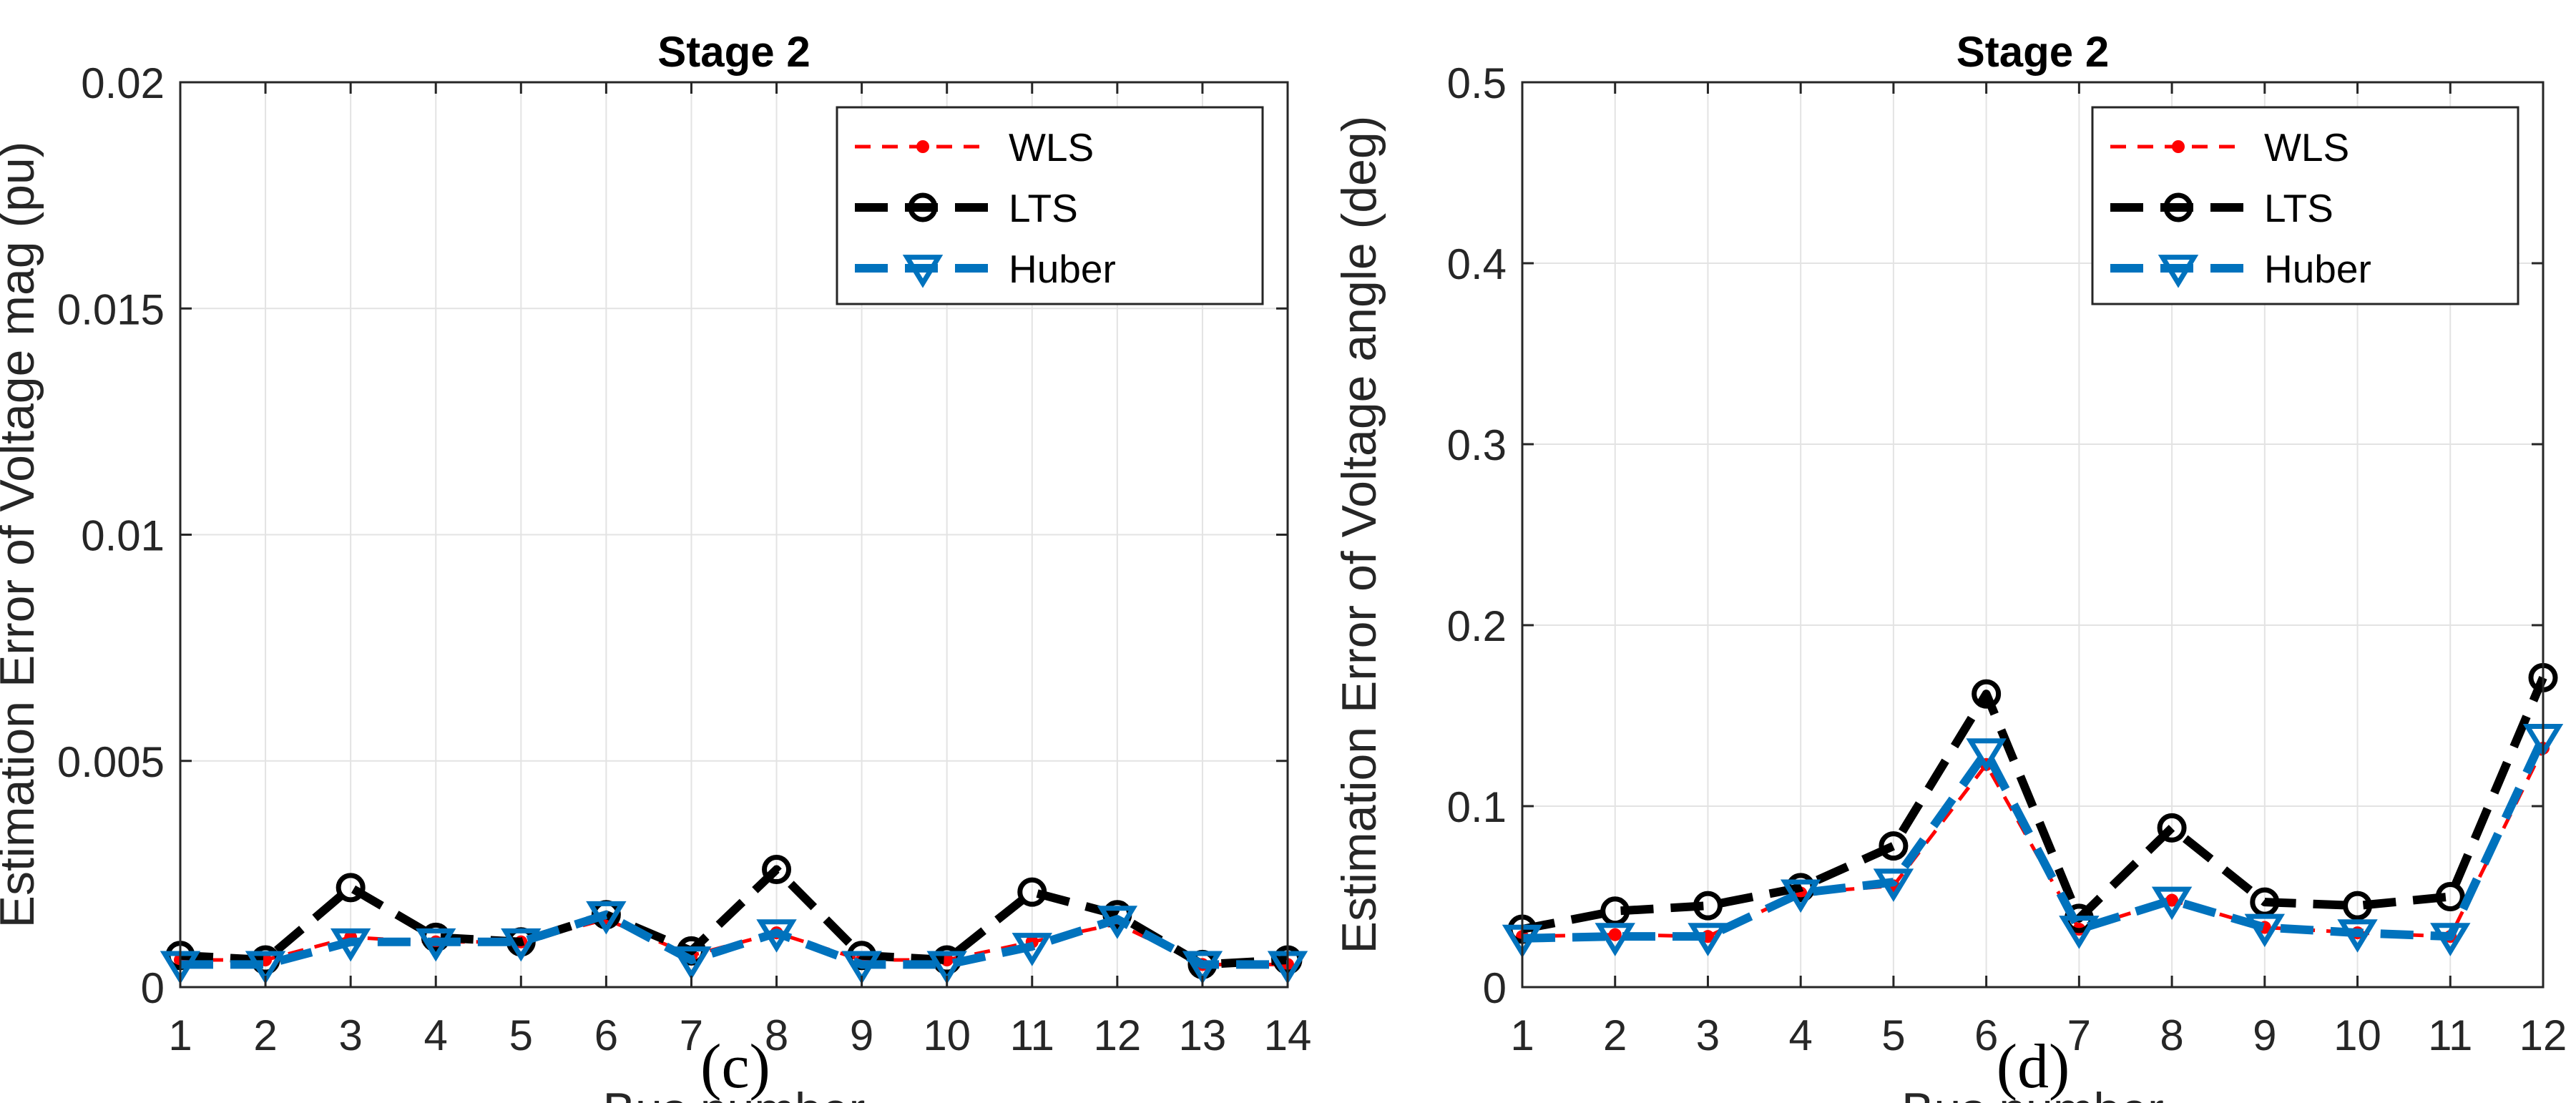  What do you see at coordinates (1477, 807) in the screenshot?
I see `y-tick-label: 0.1` at bounding box center [1477, 807].